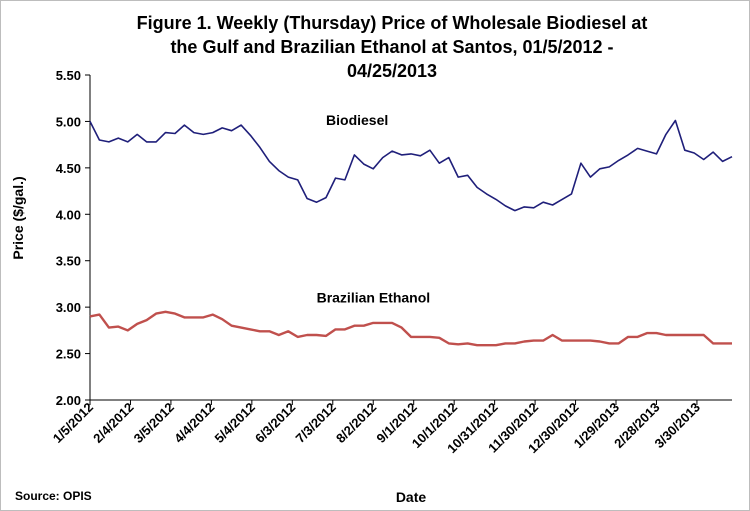  I want to click on y-tick-label: 2.00, so click(68, 400).